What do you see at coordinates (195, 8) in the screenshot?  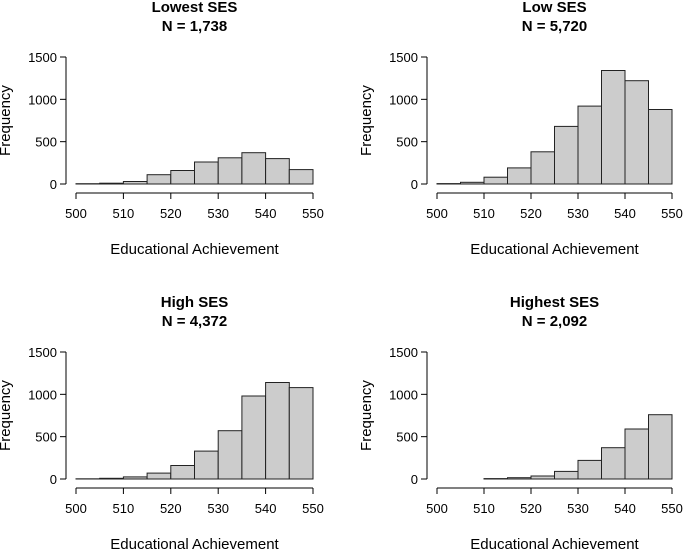 I see `chart-title: Lowest SES` at bounding box center [195, 8].